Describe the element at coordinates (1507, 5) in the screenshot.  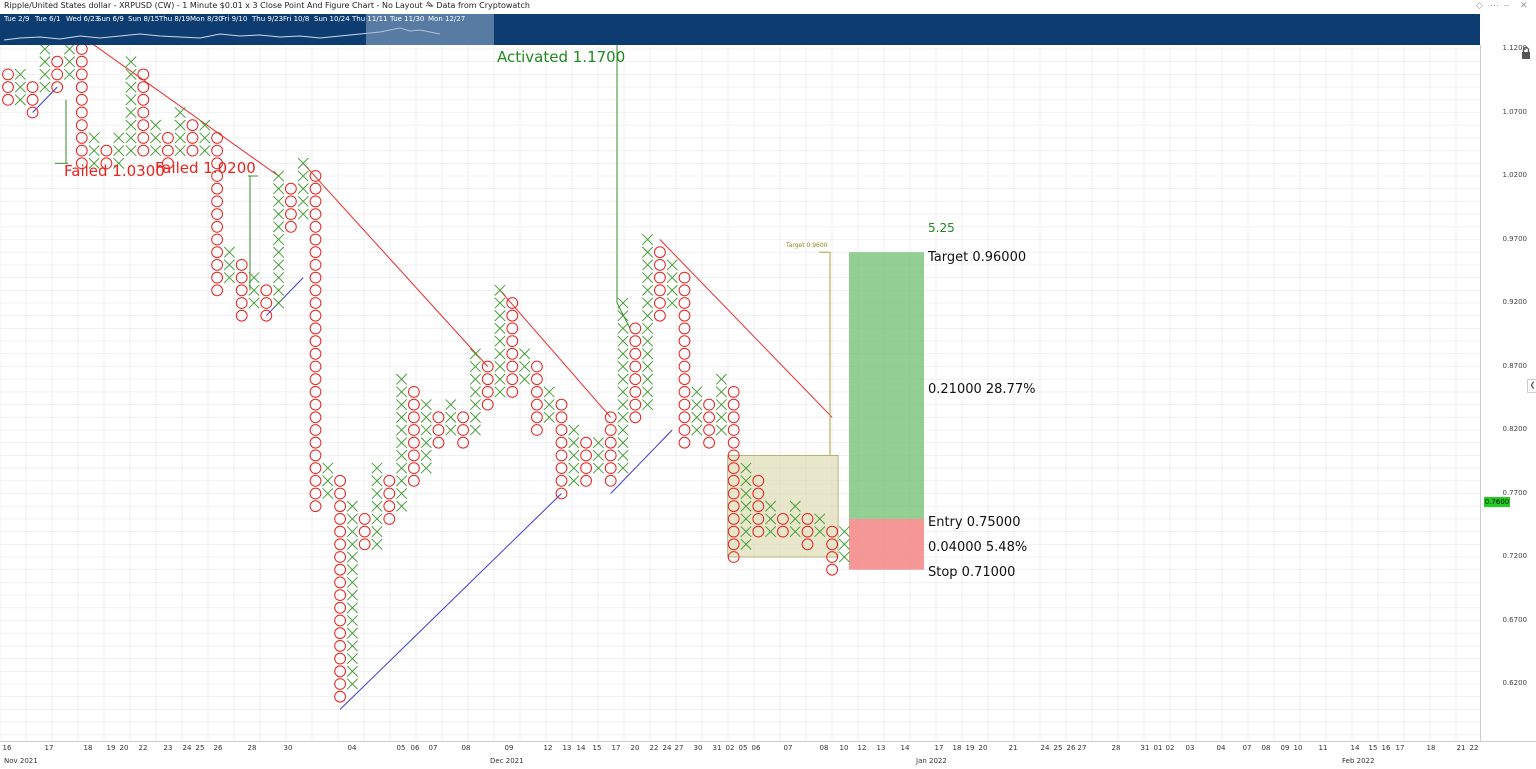
I see `minimize-icon: –` at that location.